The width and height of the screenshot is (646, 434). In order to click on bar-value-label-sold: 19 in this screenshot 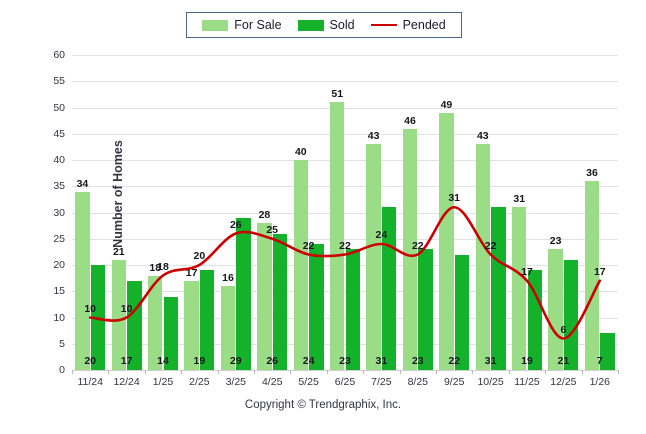, I will do `click(199, 361)`.